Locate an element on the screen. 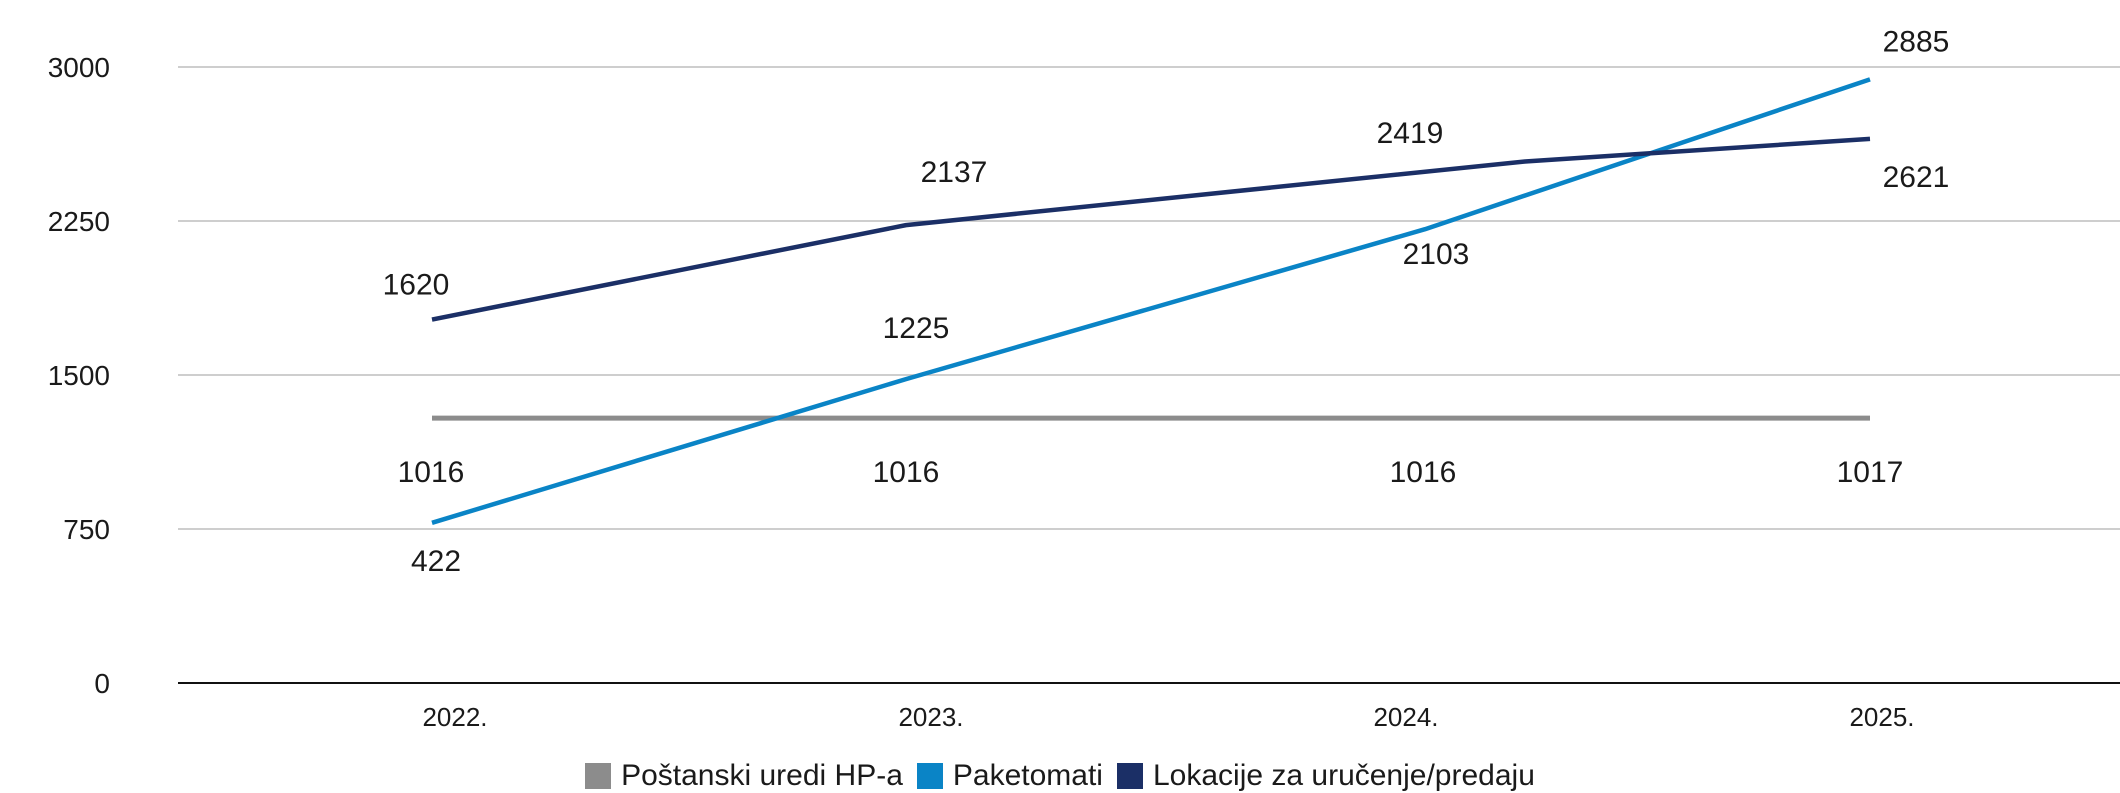 This screenshot has height=793, width=2120. x-axis-ticks: 2022. 2023. 2024. 2025. is located at coordinates (1168, 717).